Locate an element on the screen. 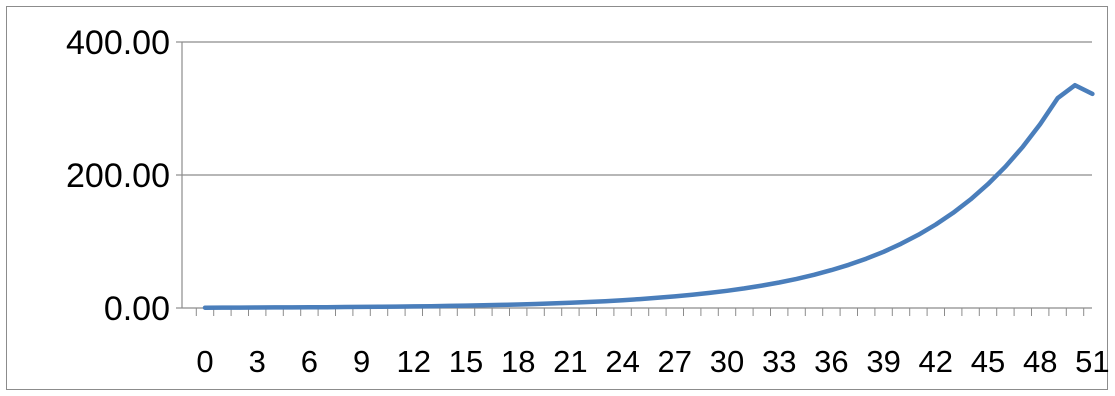  y-axis-tick-labels: 0.00 200.00 400.00 is located at coordinates (118, 176).